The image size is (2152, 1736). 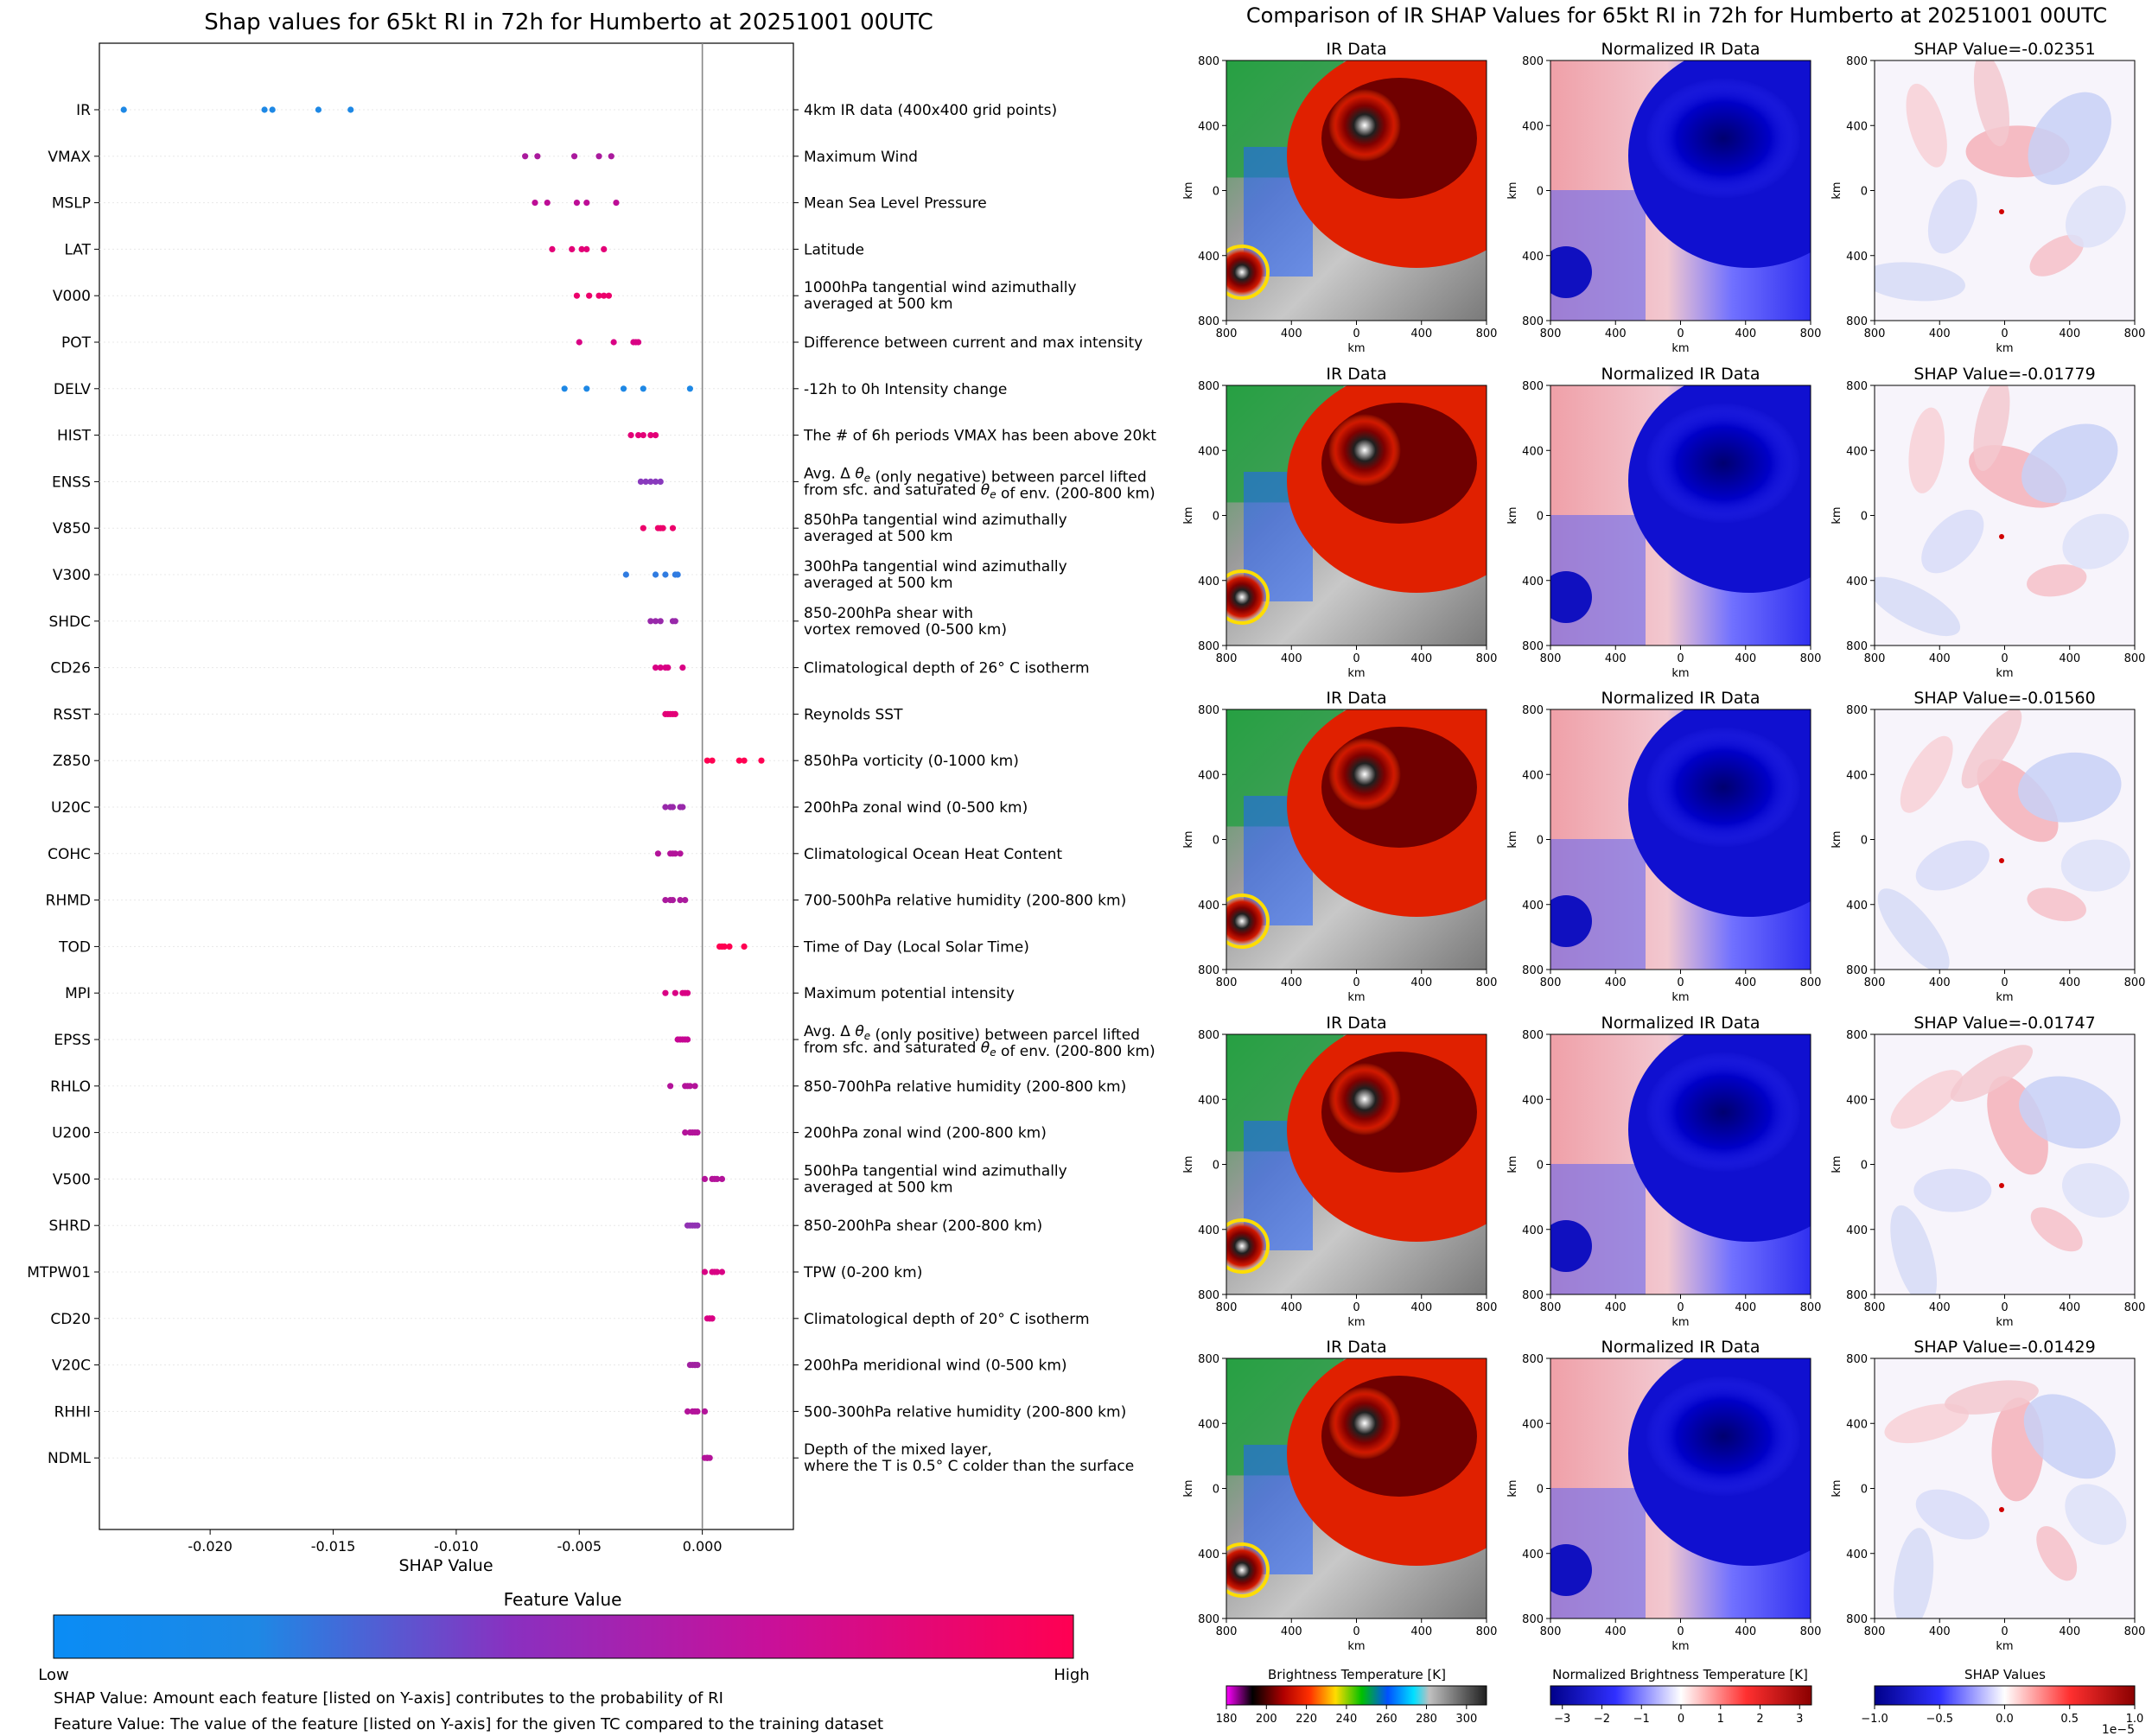 I want to click on feature-description: 500hPa tangential wind azimuthally, so click(x=935, y=1171).